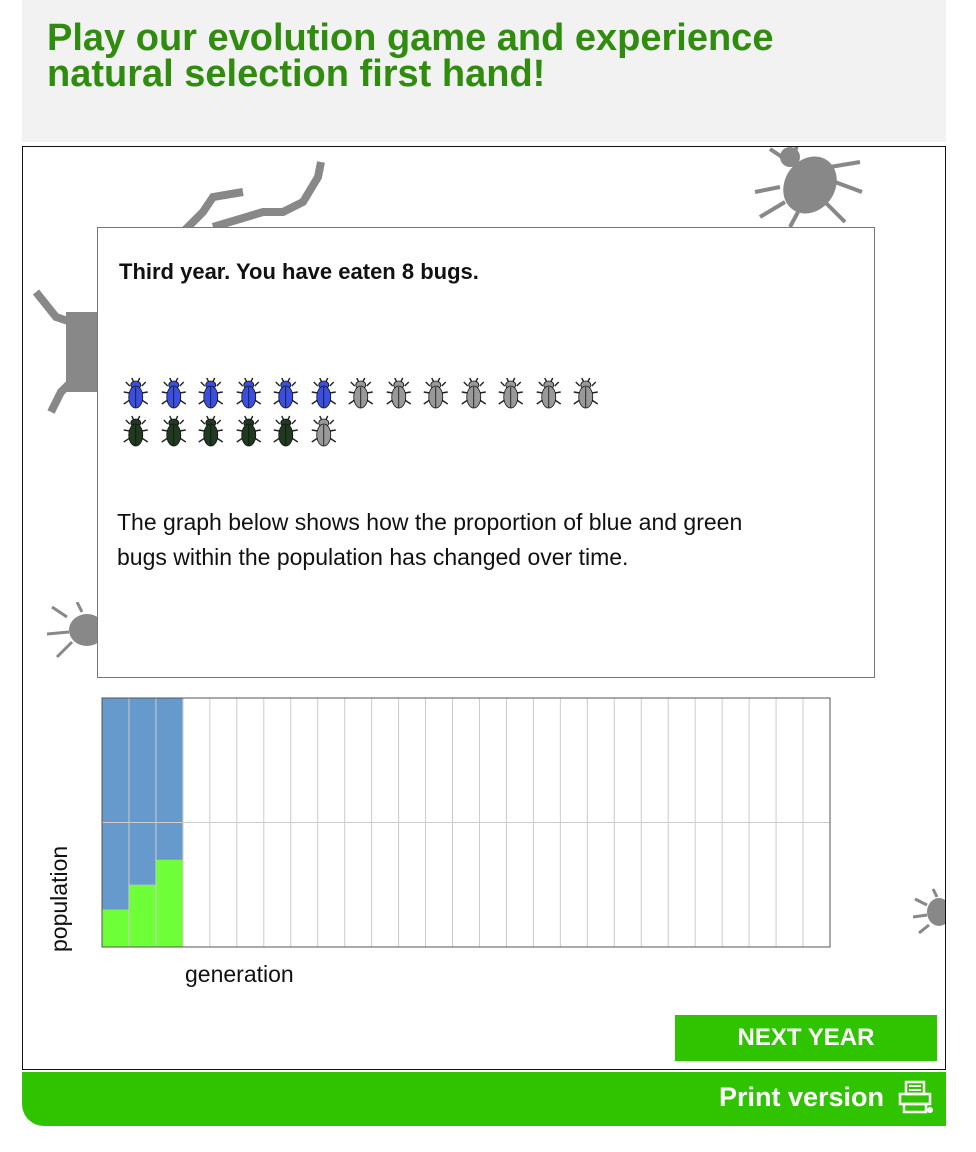  What do you see at coordinates (239, 974) in the screenshot?
I see `chart-x-axis-label: generation` at bounding box center [239, 974].